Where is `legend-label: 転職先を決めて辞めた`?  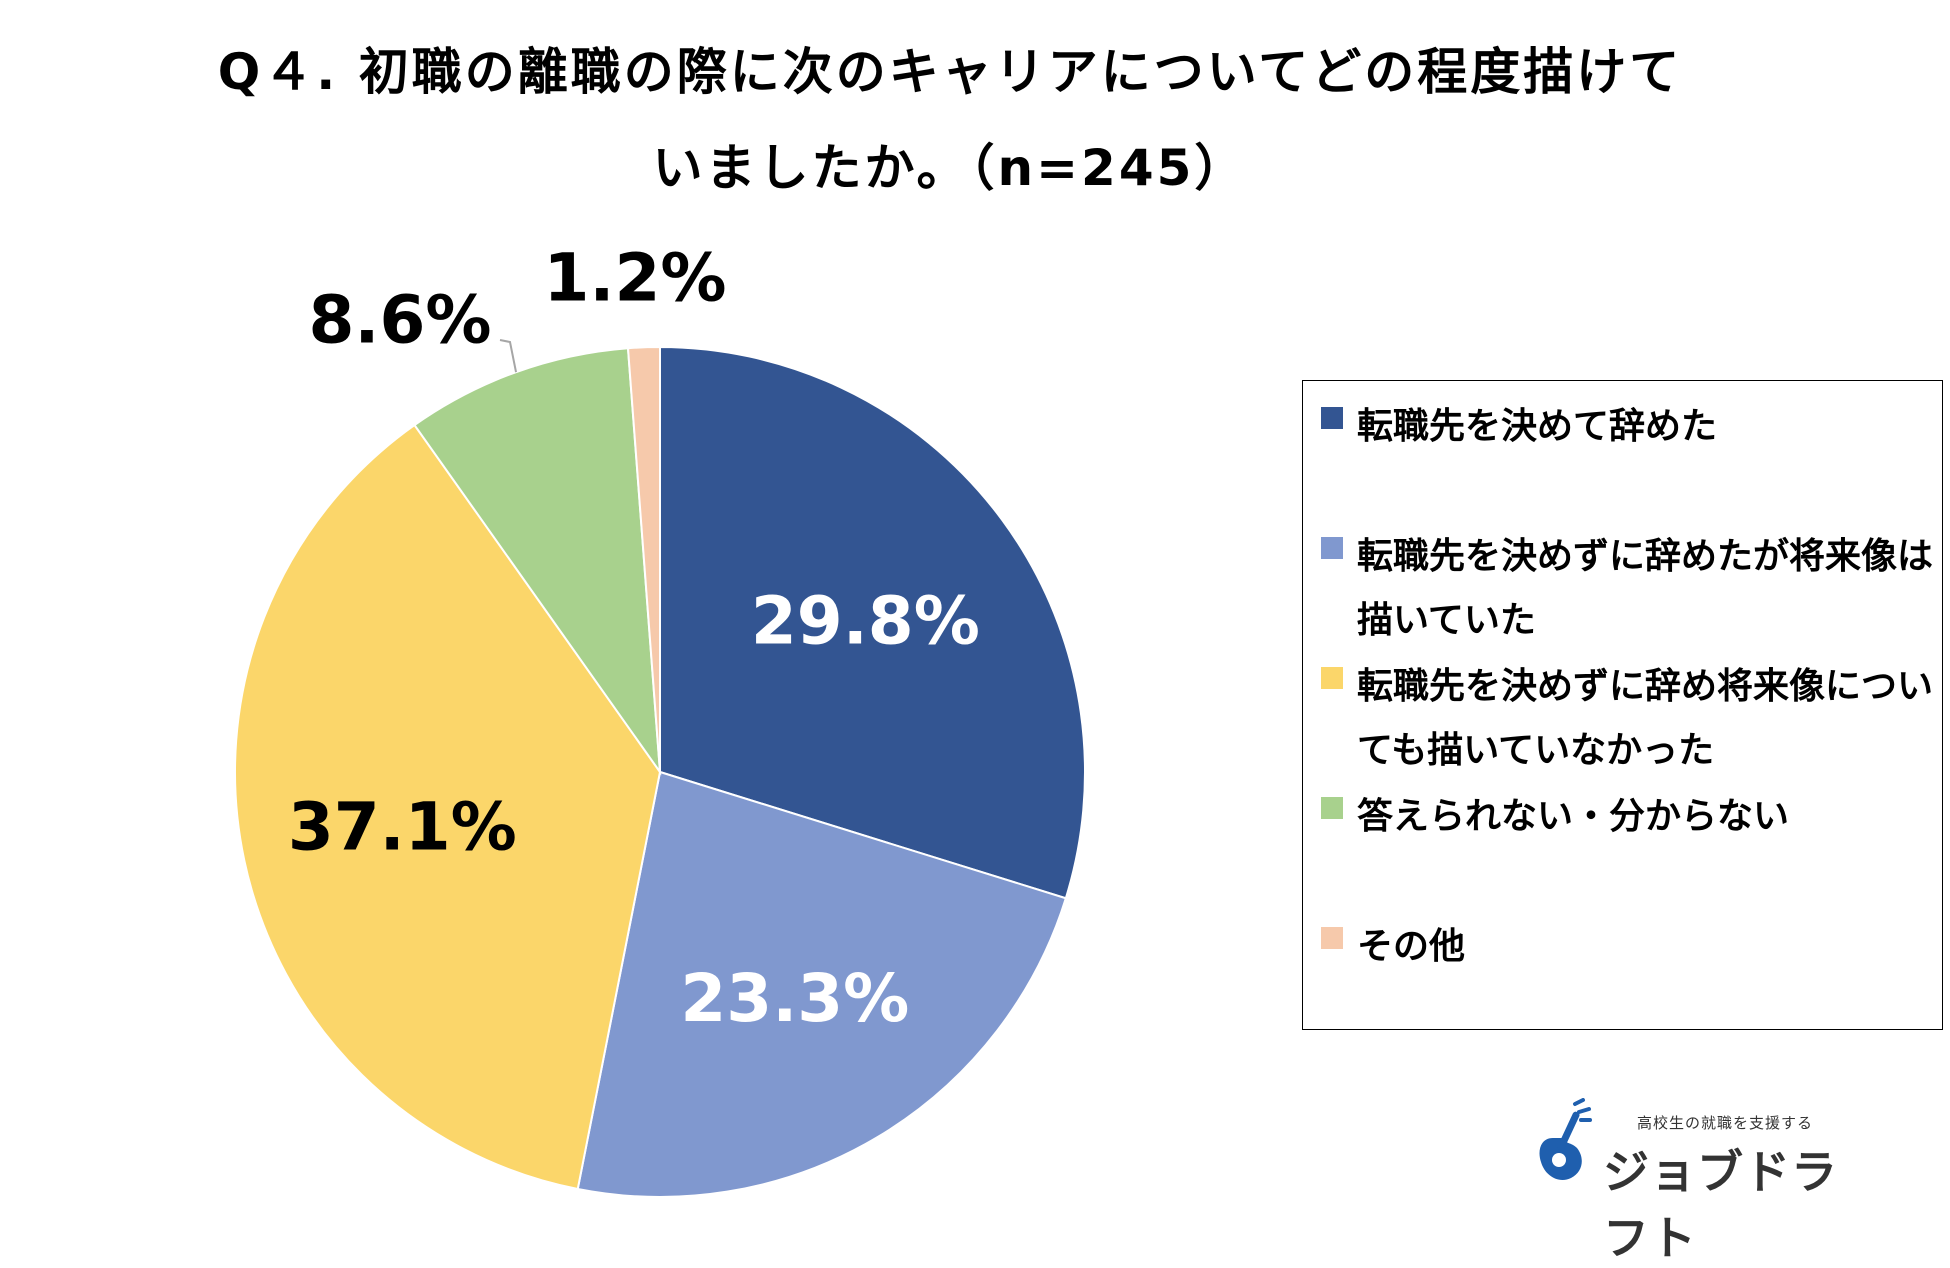 legend-label: 転職先を決めて辞めた is located at coordinates (1537, 426).